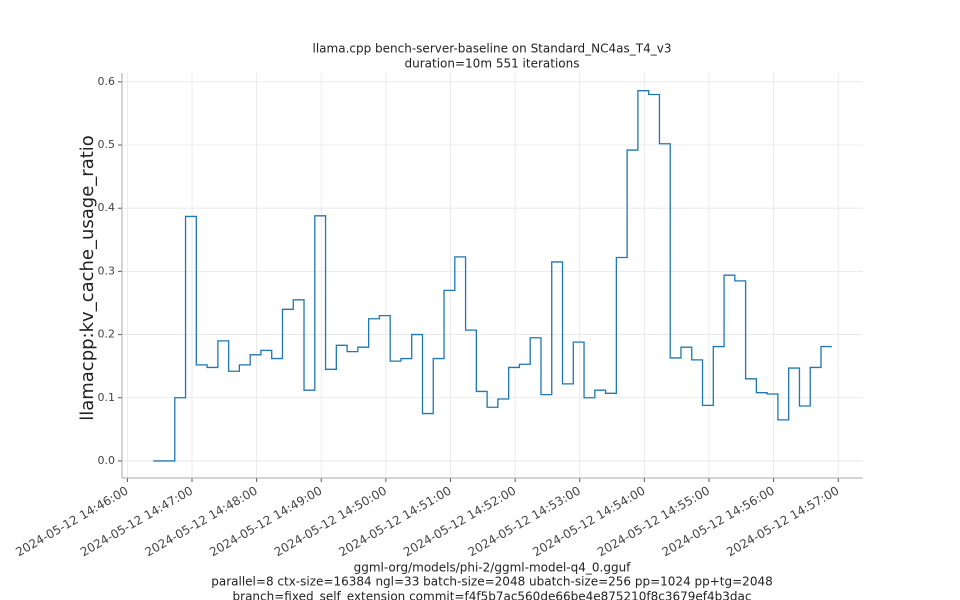 The image size is (960, 600). Describe the element at coordinates (265, 522) in the screenshot. I see `x-tick-label: 2024-05-12 14:49:00` at that location.